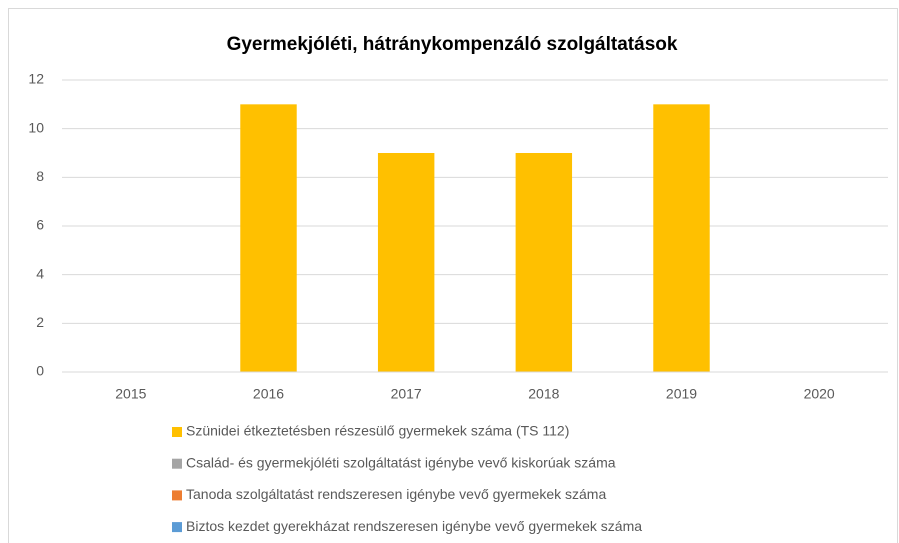  I want to click on y-tick-label: 4, so click(40, 273).